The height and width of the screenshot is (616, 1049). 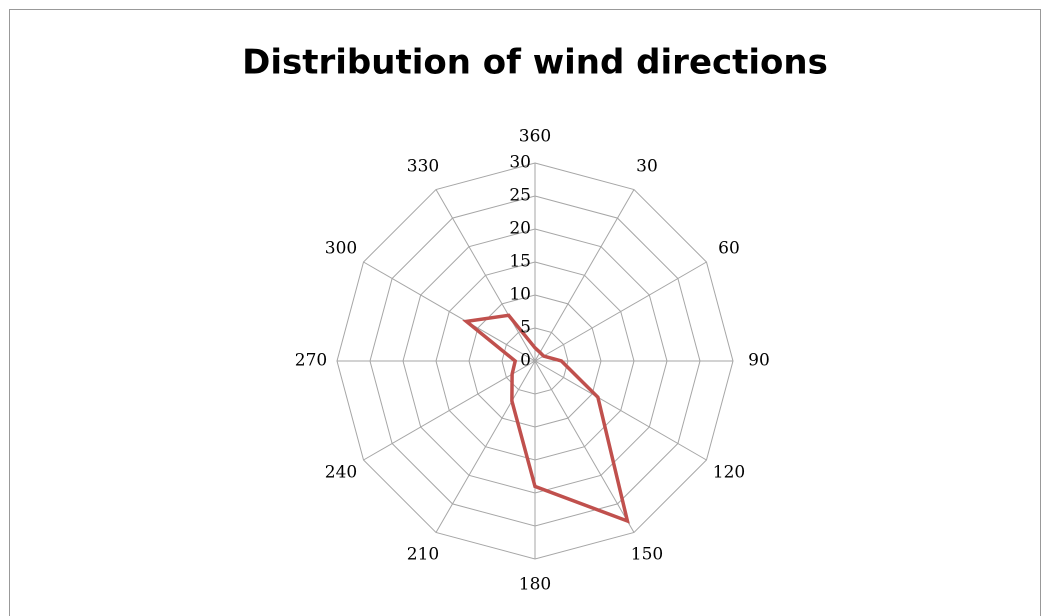 I want to click on axis-tick-label: 20, so click(x=520, y=229).